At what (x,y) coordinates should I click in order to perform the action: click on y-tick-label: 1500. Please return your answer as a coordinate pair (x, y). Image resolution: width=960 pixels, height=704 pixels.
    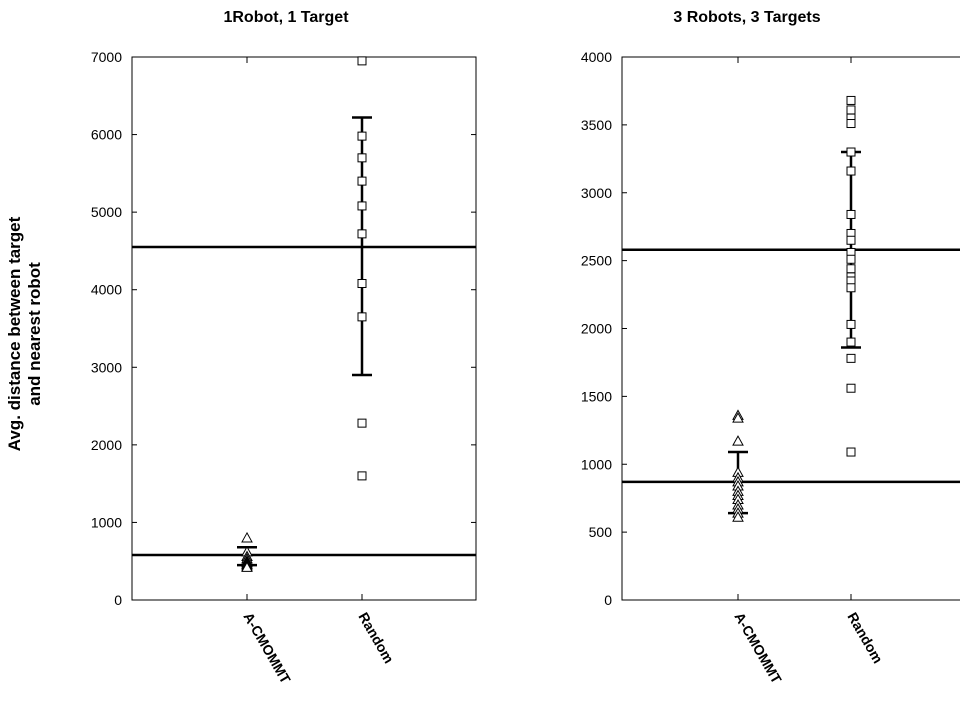
    Looking at the image, I should click on (596, 396).